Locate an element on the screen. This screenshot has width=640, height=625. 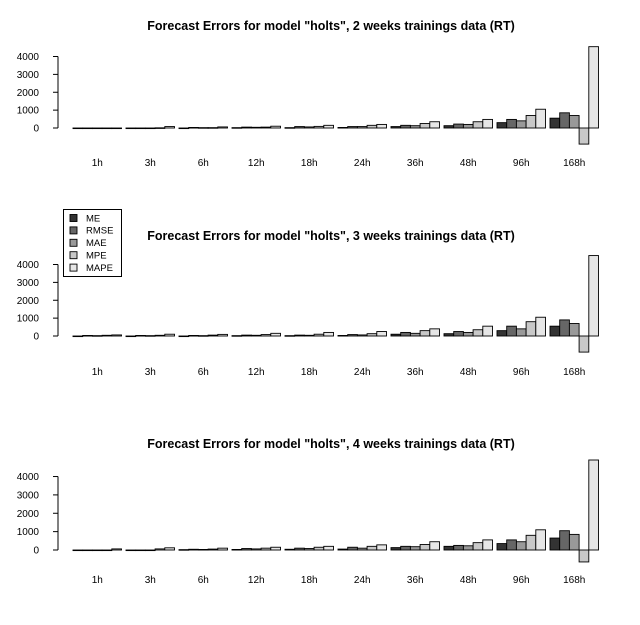
bar-me-12h is located at coordinates (237, 128).